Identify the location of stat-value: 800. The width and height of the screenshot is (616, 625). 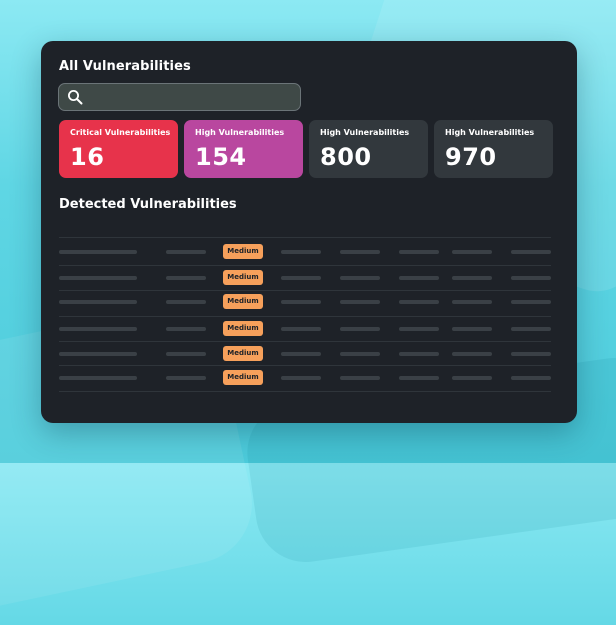
(346, 157).